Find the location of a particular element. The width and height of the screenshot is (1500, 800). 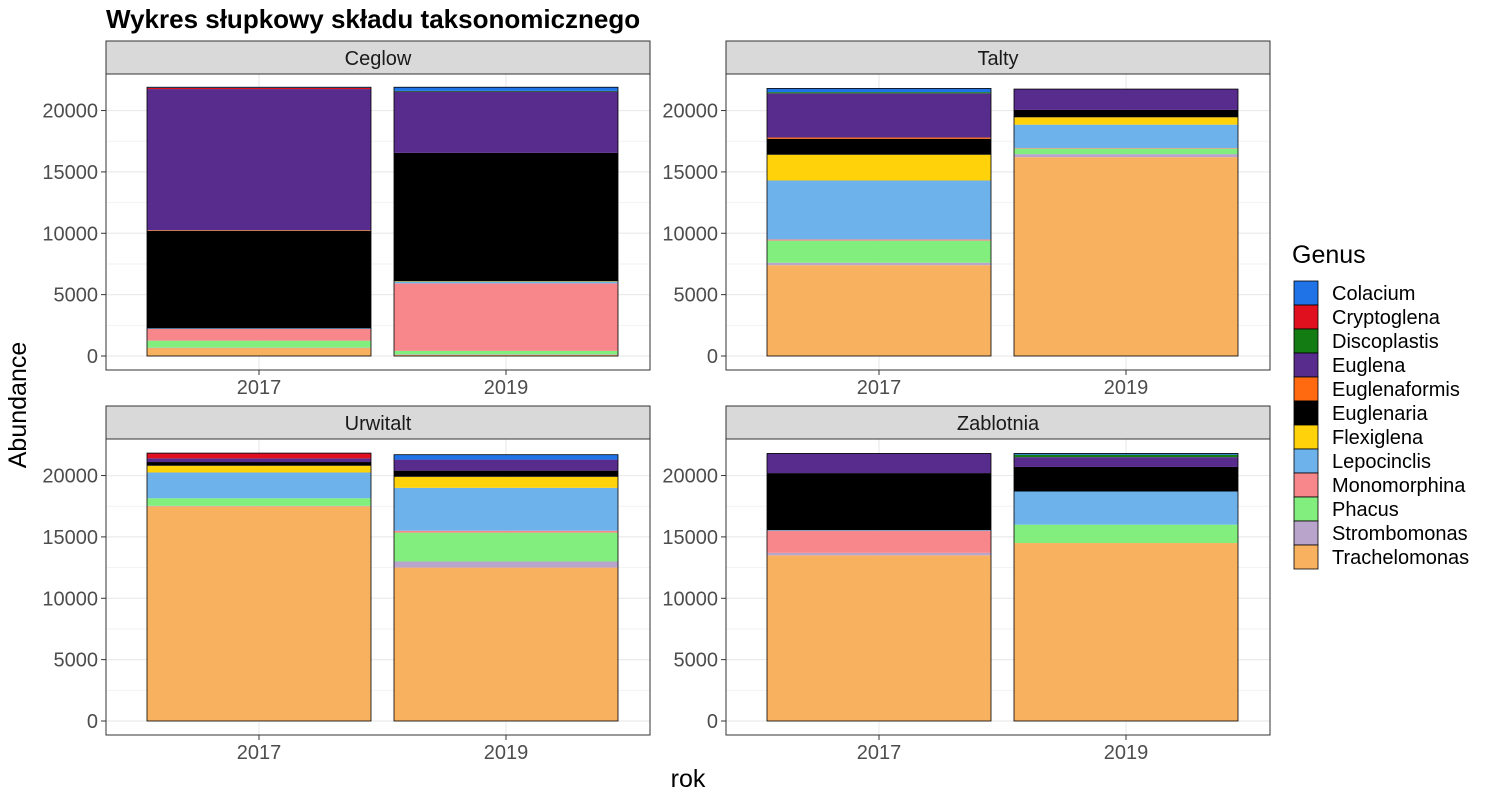

legend-swatch-lepocinclis is located at coordinates (1306, 461).